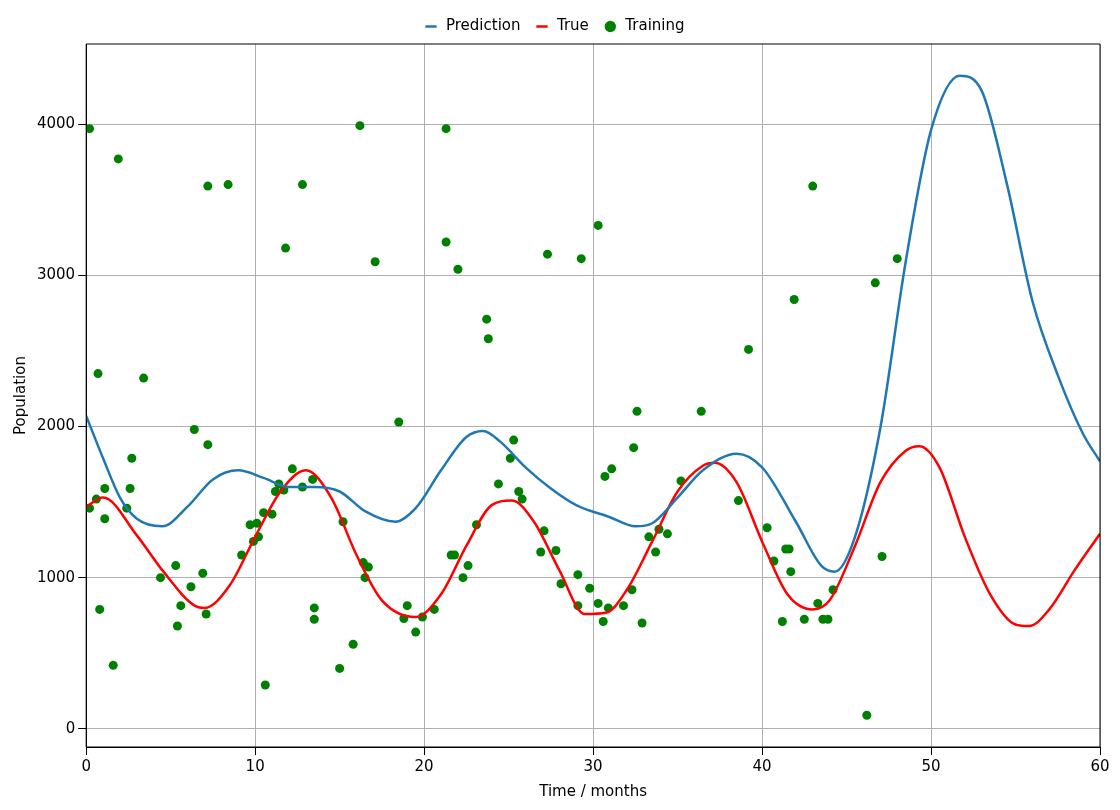 This screenshot has width=1120, height=810. Describe the element at coordinates (593, 790) in the screenshot. I see `x-axis-title: Time / months` at that location.